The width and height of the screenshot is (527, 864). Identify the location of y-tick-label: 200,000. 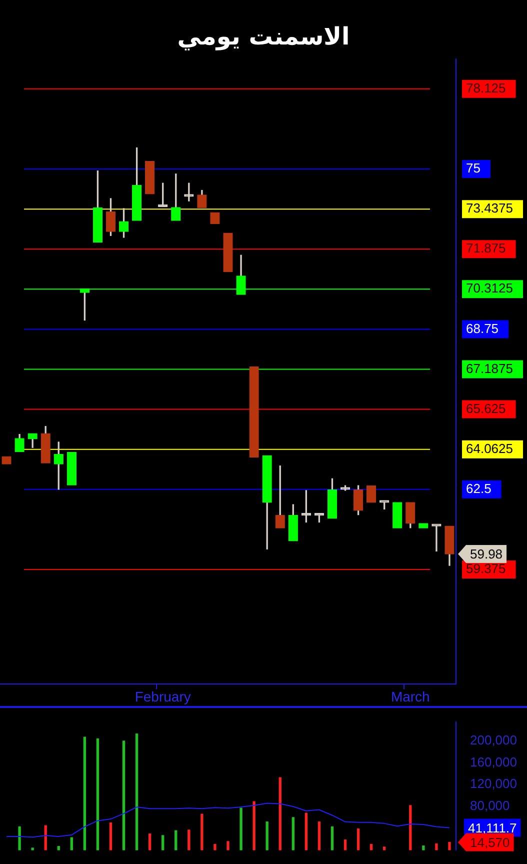
(493, 740).